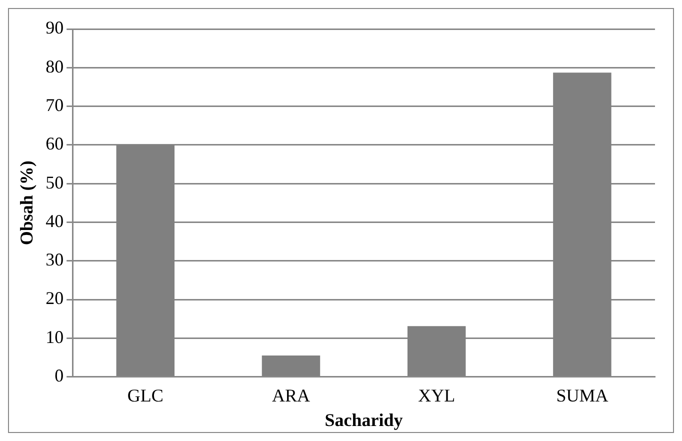 This screenshot has height=441, width=682. What do you see at coordinates (55, 336) in the screenshot?
I see `y-tick-label: 10` at bounding box center [55, 336].